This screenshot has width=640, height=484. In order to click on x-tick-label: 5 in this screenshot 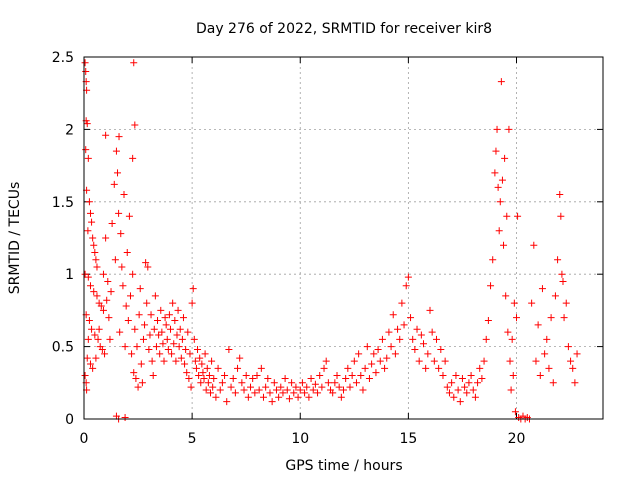, I will do `click(192, 439)`.